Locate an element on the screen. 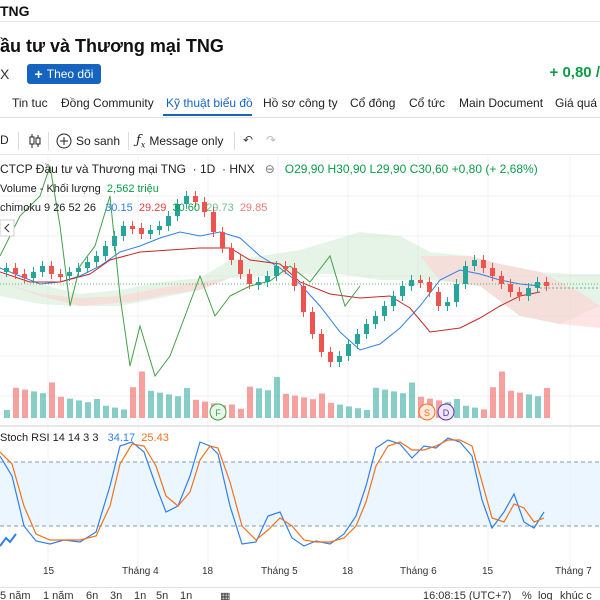  plus-icon: + is located at coordinates (38, 74).